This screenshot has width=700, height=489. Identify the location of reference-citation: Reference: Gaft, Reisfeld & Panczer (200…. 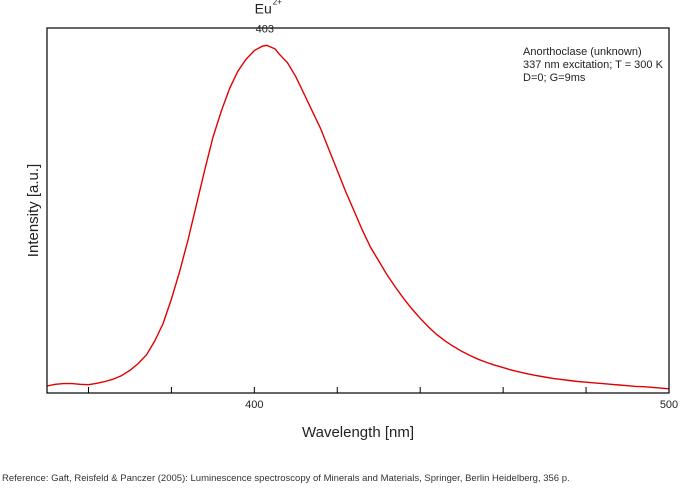
(286, 478).